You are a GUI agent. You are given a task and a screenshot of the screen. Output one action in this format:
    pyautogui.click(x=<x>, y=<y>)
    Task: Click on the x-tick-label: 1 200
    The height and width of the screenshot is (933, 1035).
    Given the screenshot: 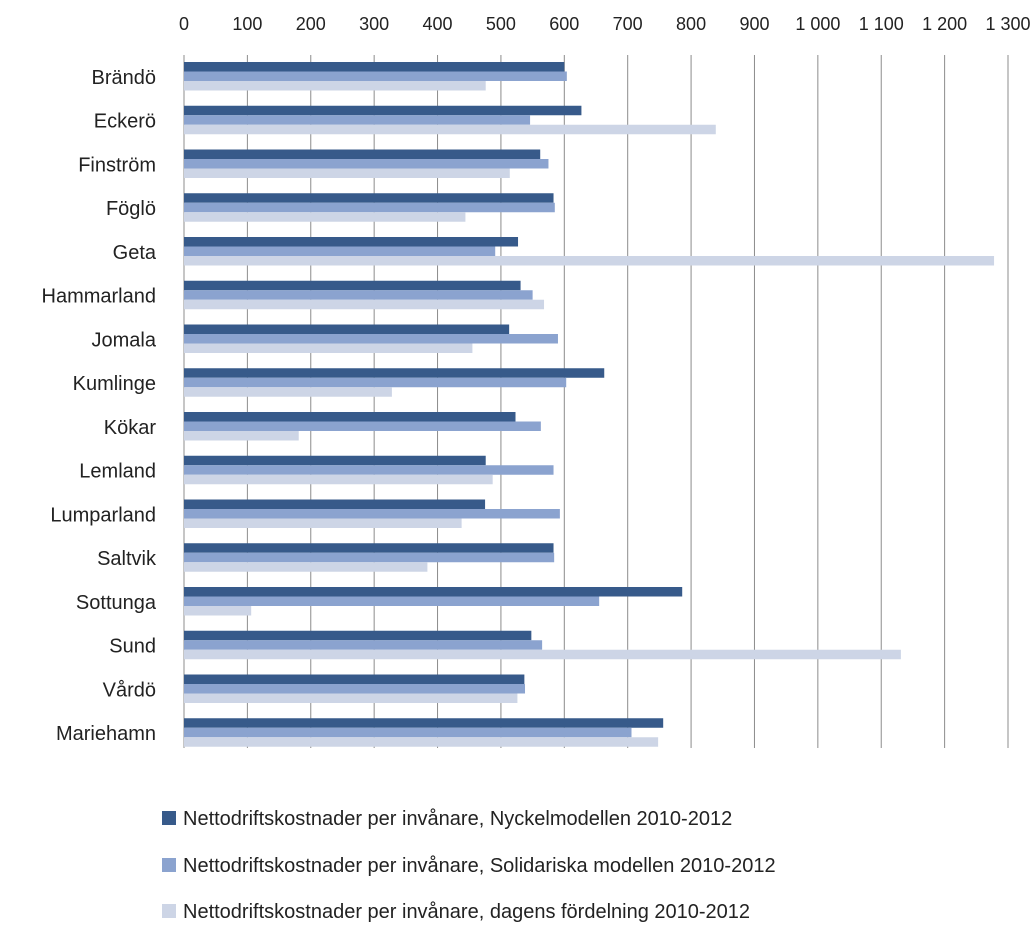 What is the action you would take?
    pyautogui.click(x=944, y=24)
    